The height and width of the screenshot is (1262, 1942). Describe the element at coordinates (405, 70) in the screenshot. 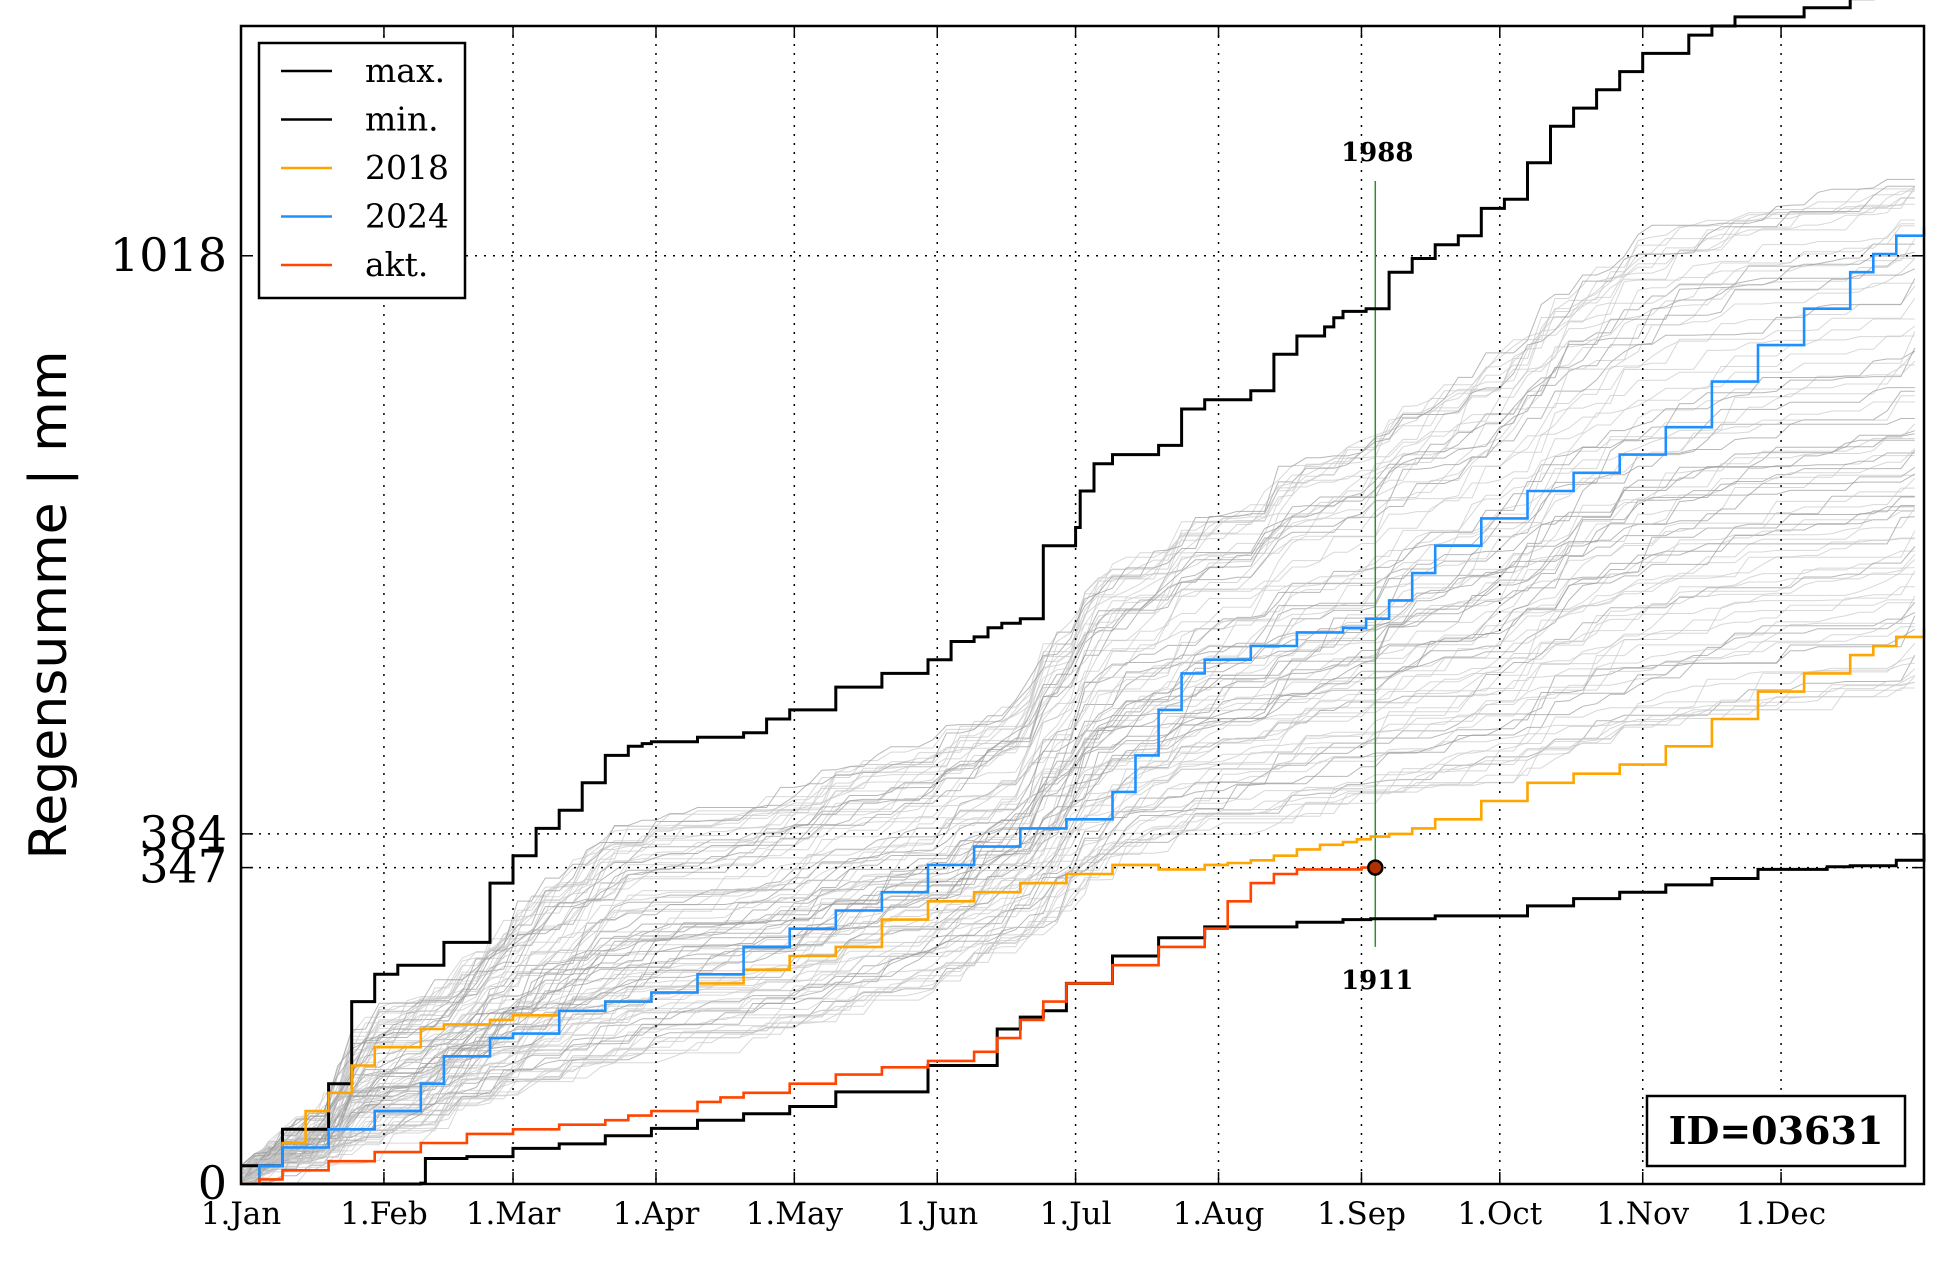

I see `legend-label: max.` at that location.